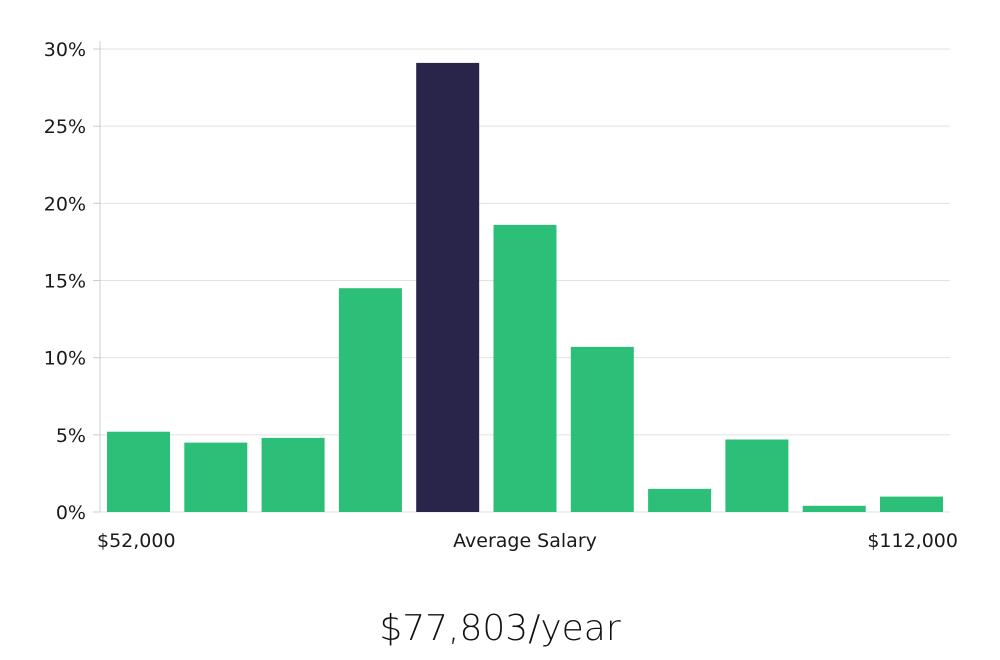  What do you see at coordinates (912, 541) in the screenshot?
I see `x-label-max: $112,000` at bounding box center [912, 541].